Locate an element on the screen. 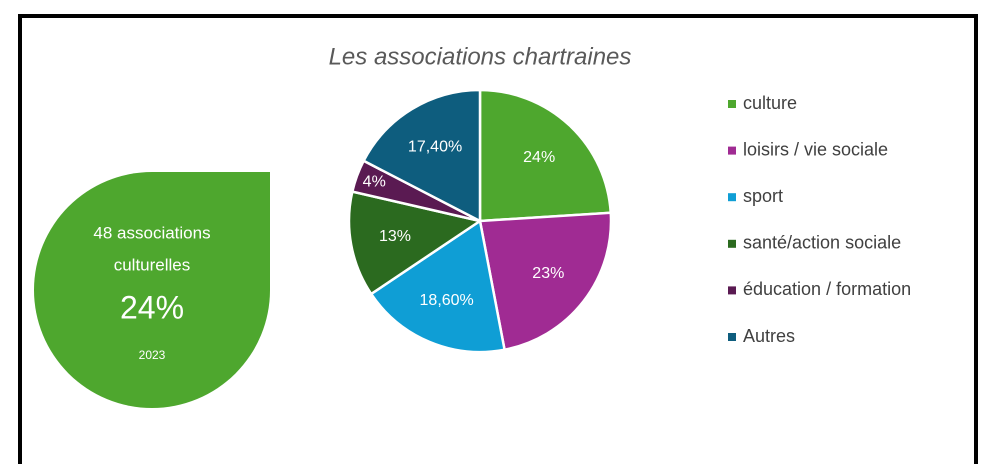 The width and height of the screenshot is (995, 464). chart-title: Les associations chartraines is located at coordinates (480, 56).